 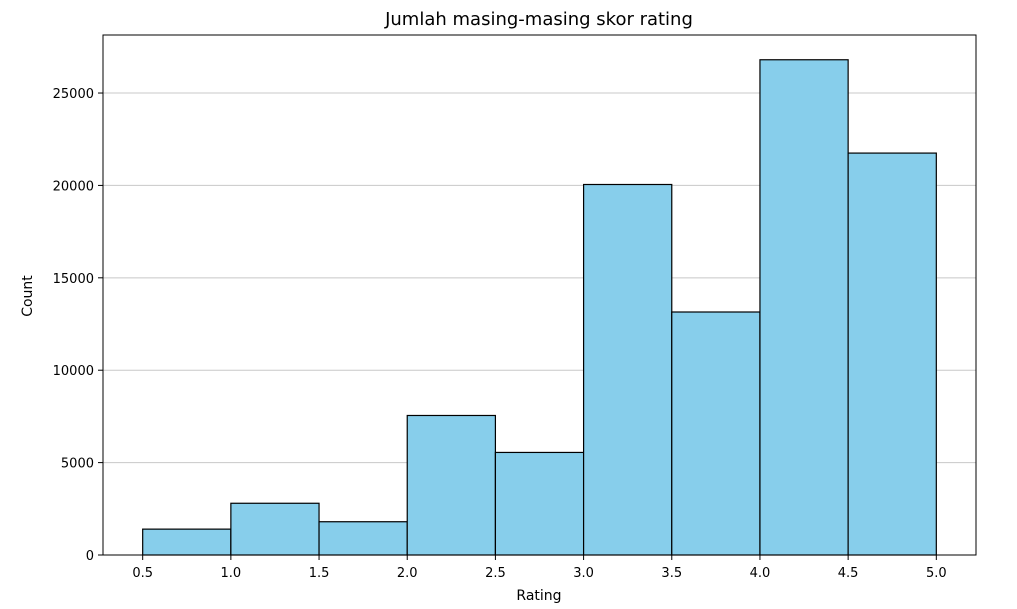 I want to click on x-axis-label: Rating, so click(x=538, y=596).